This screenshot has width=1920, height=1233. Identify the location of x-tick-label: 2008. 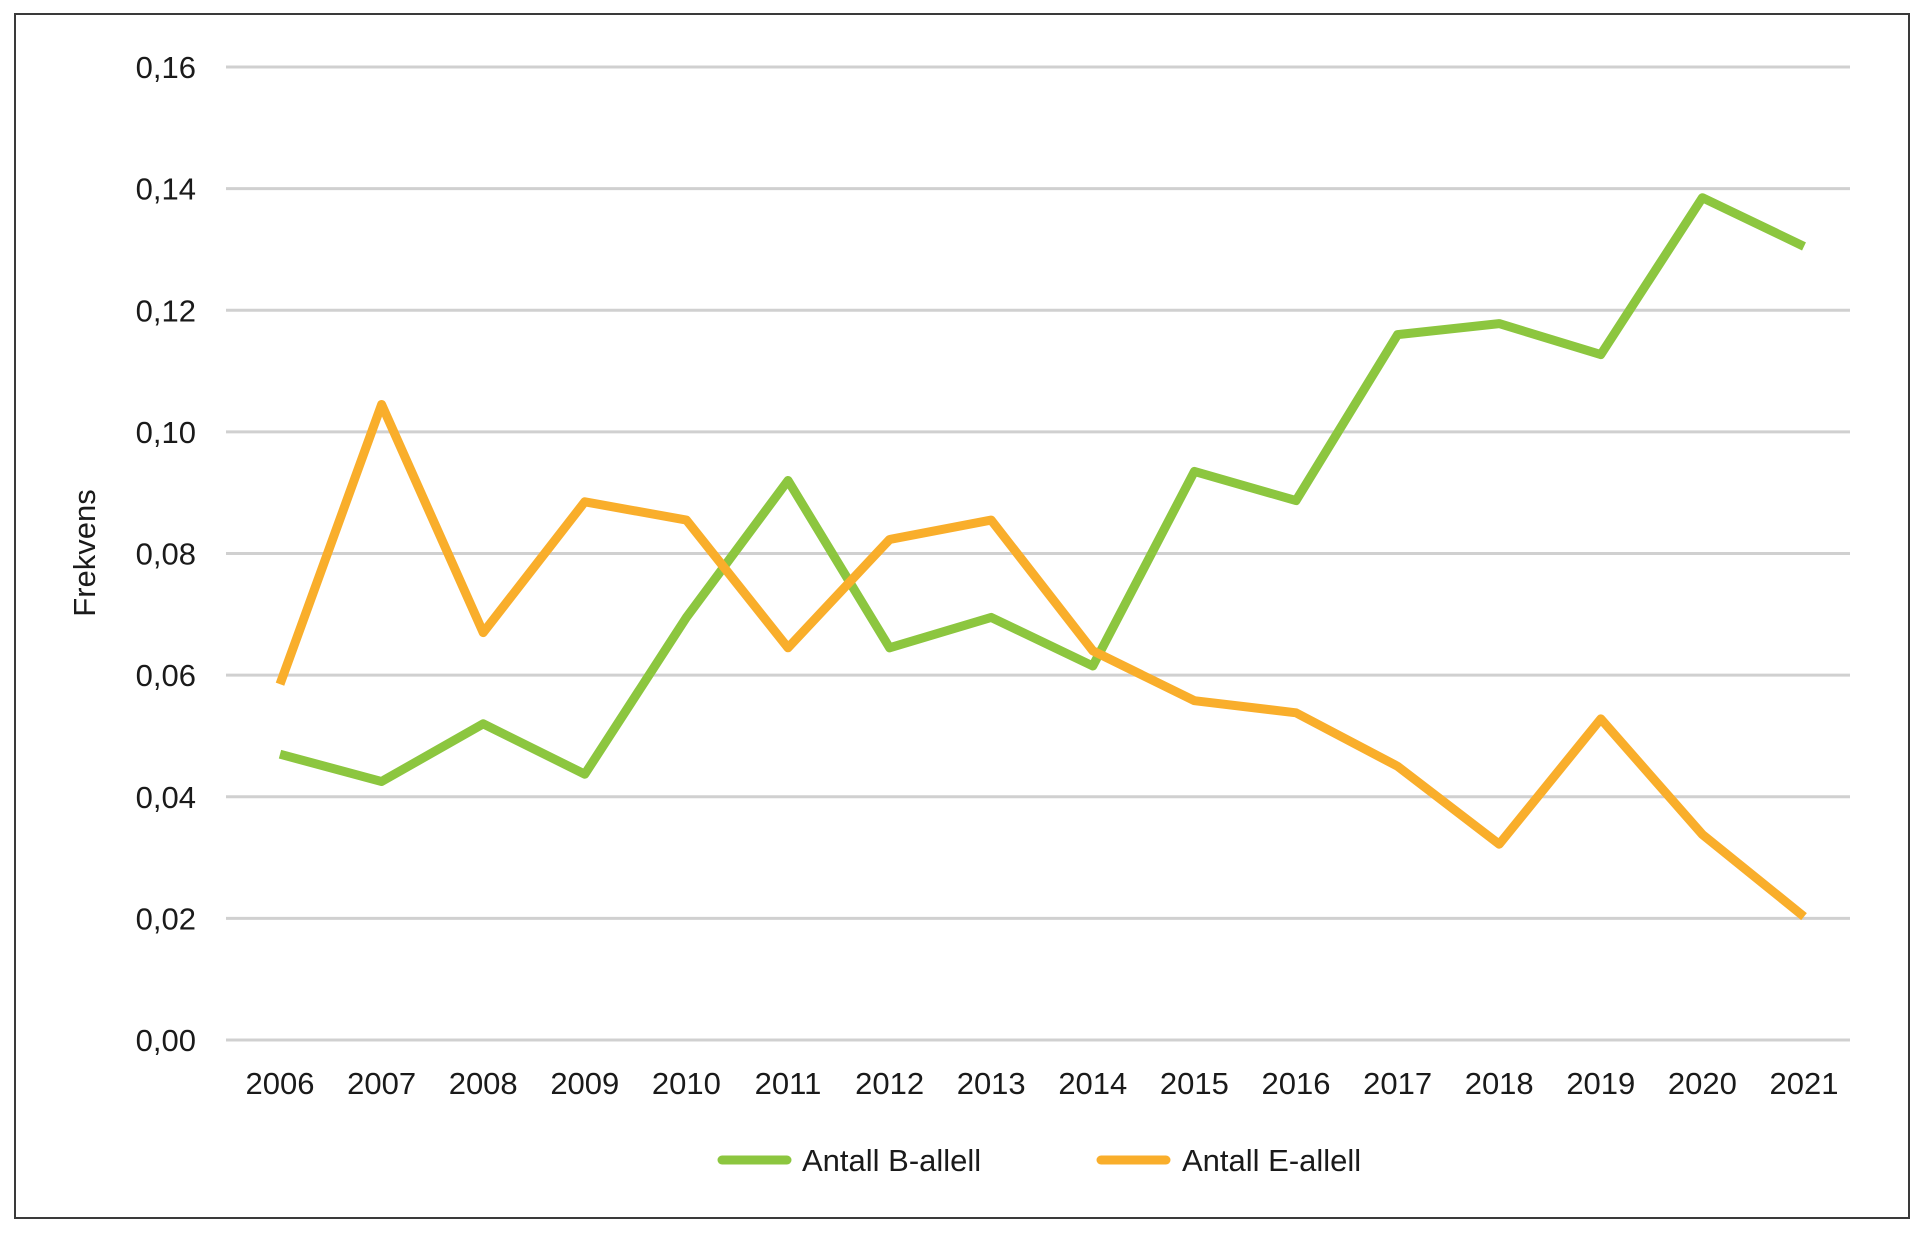
(483, 1083).